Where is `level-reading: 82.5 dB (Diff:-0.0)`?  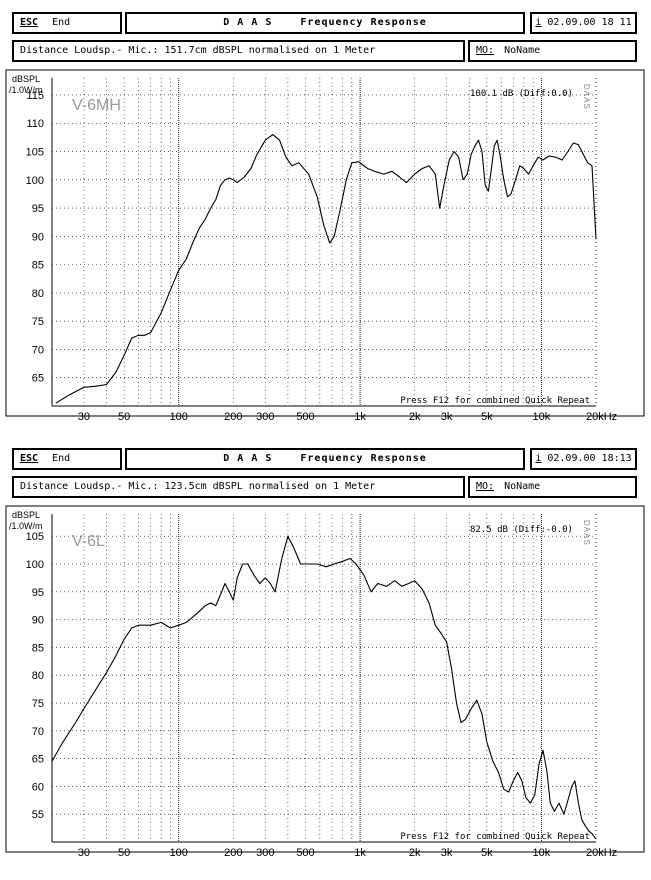 level-reading: 82.5 dB (Diff:-0.0) is located at coordinates (521, 530).